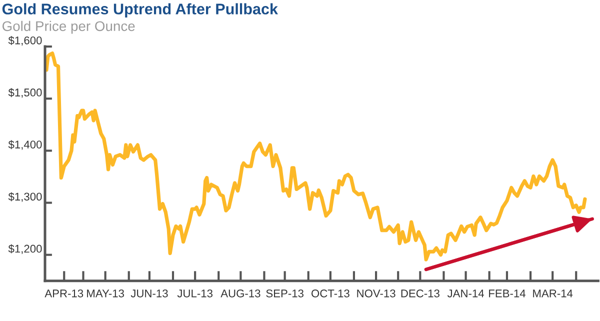 The width and height of the screenshot is (600, 321). I want to click on chart-subtitle: Gold Price per Ounce, so click(68, 27).